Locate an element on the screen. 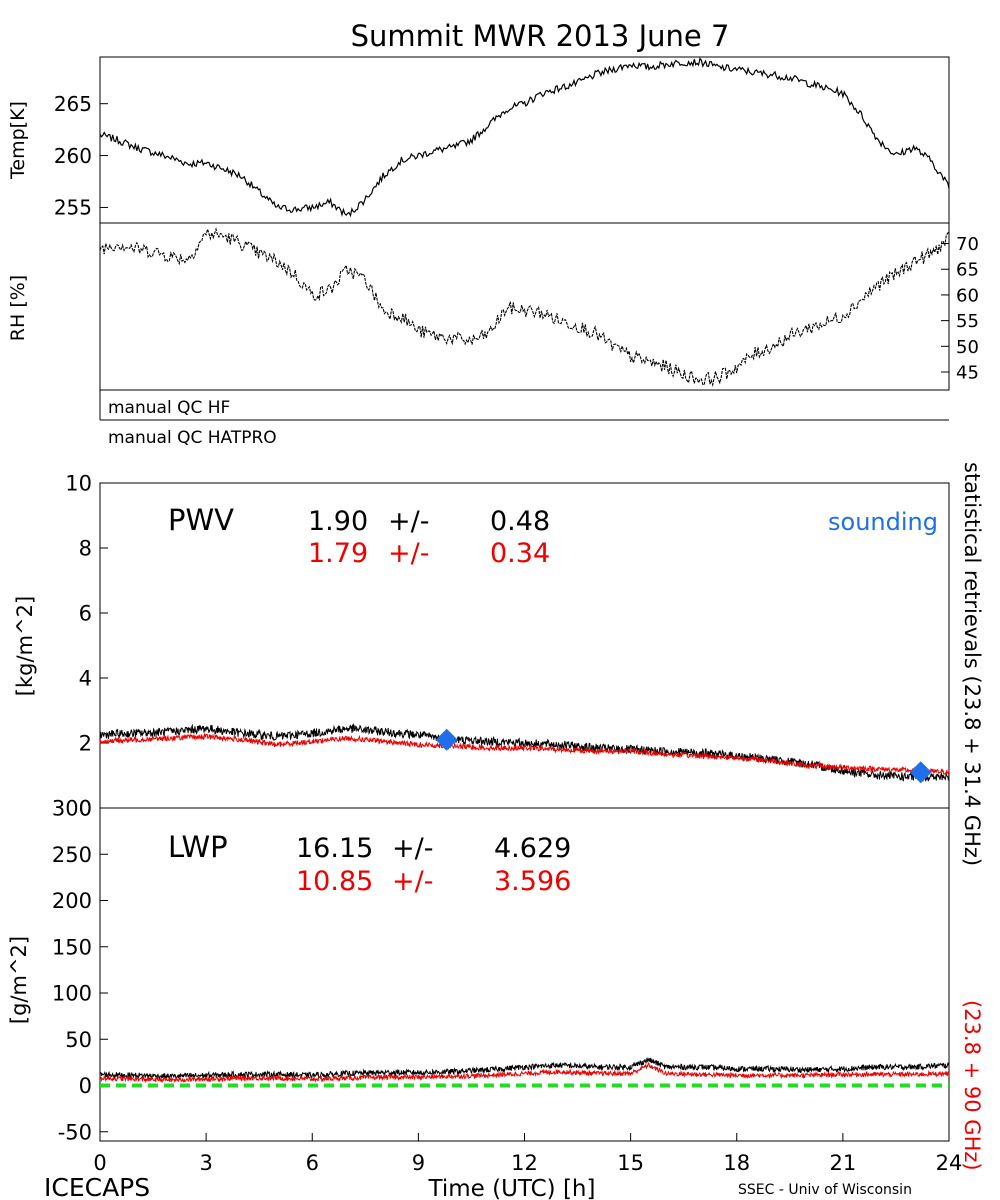  lwp-series-red is located at coordinates (524, 1072).